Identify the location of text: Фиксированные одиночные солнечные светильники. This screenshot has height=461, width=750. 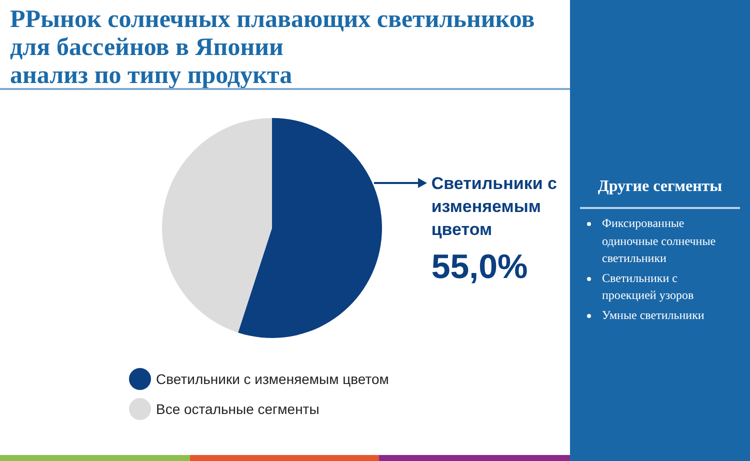
(659, 240).